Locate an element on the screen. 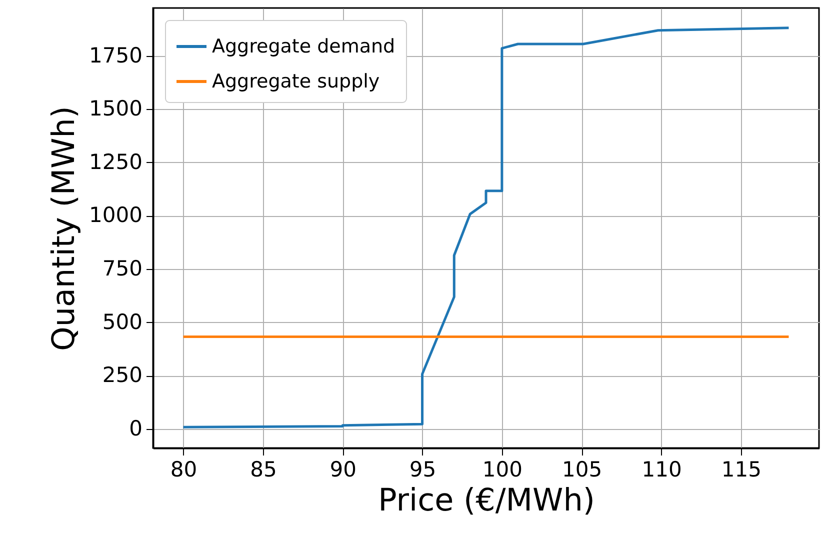 This screenshot has height=538, width=821. y-axis-title: Quantity (MWh) is located at coordinates (64, 229).